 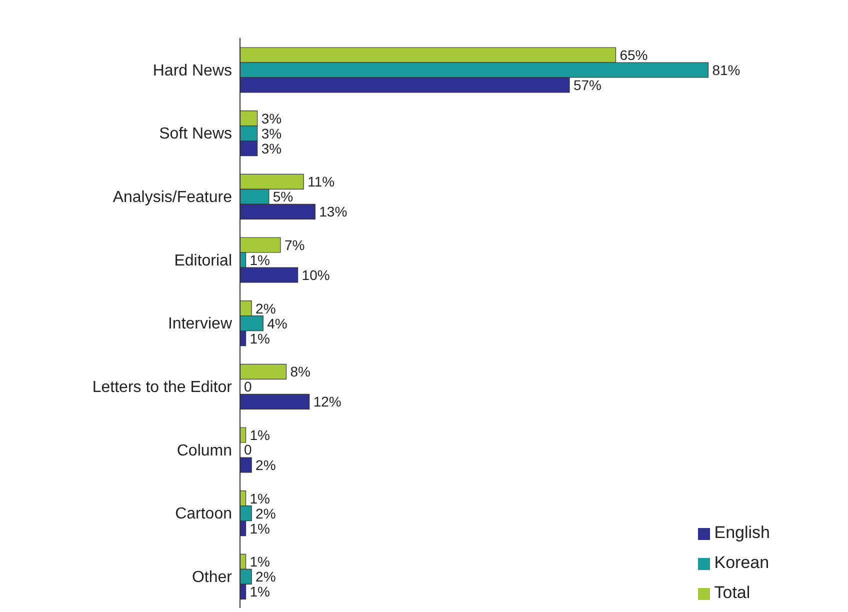 I want to click on data-label: 5%, so click(x=283, y=196).